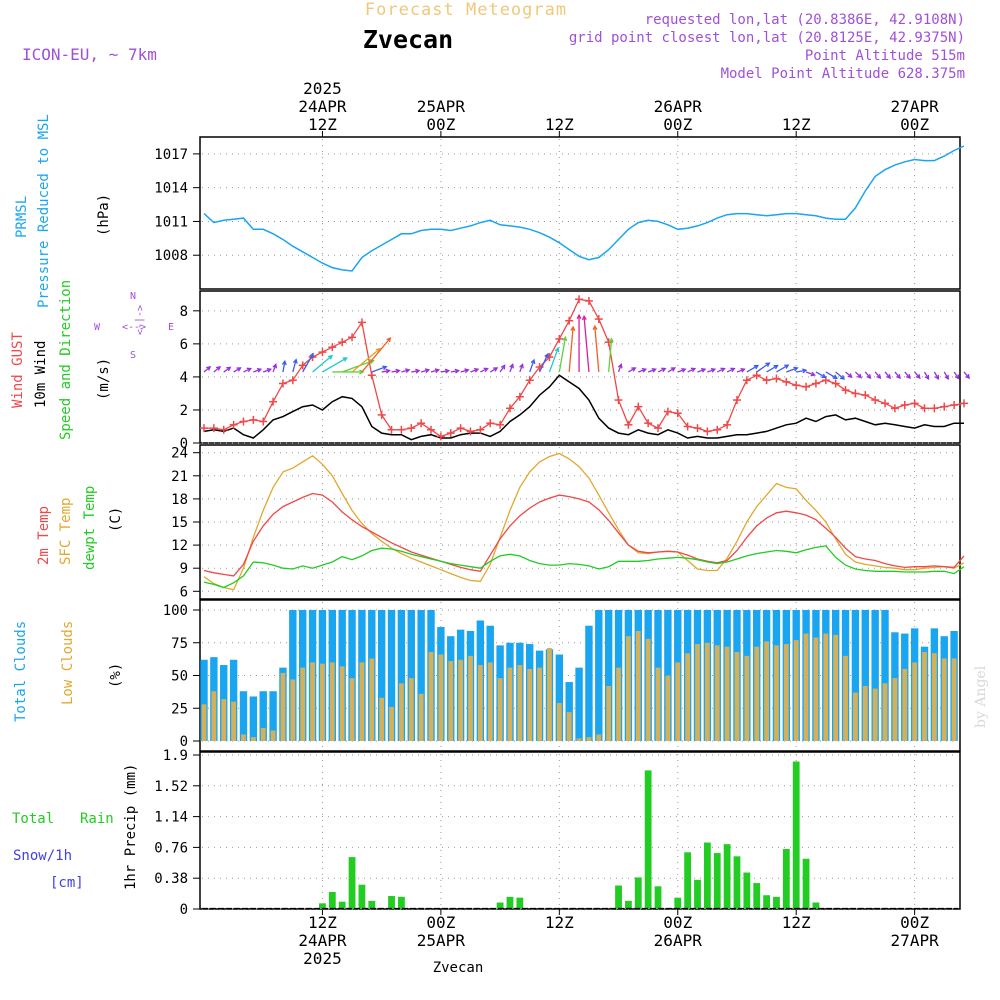  Describe the element at coordinates (559, 922) in the screenshot. I see `bottom-time-label: 12Z` at that location.